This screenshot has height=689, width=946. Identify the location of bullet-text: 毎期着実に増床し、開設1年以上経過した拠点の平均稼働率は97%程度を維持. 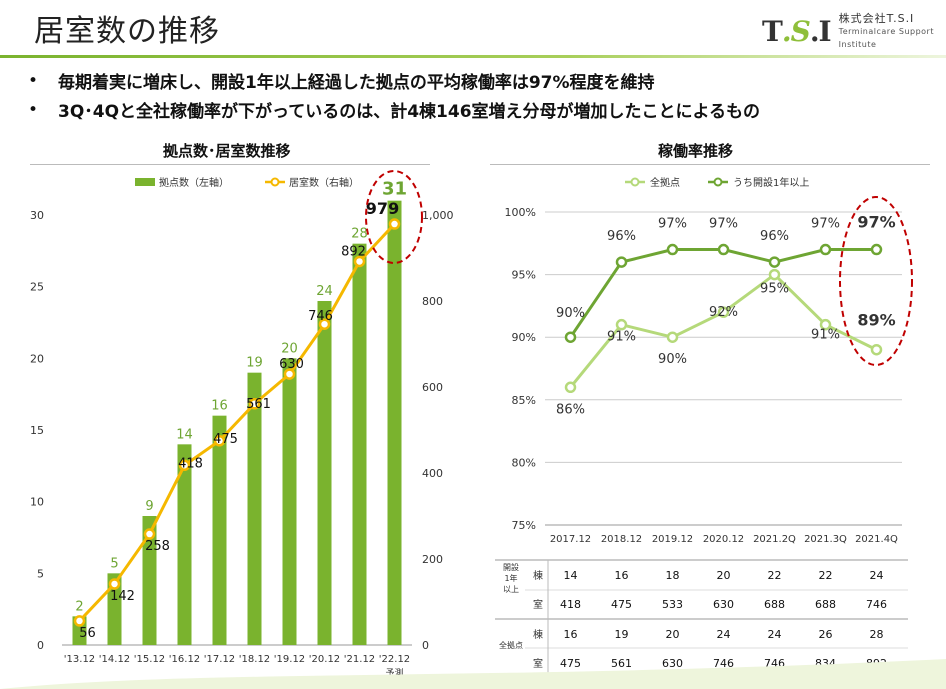
(356, 83).